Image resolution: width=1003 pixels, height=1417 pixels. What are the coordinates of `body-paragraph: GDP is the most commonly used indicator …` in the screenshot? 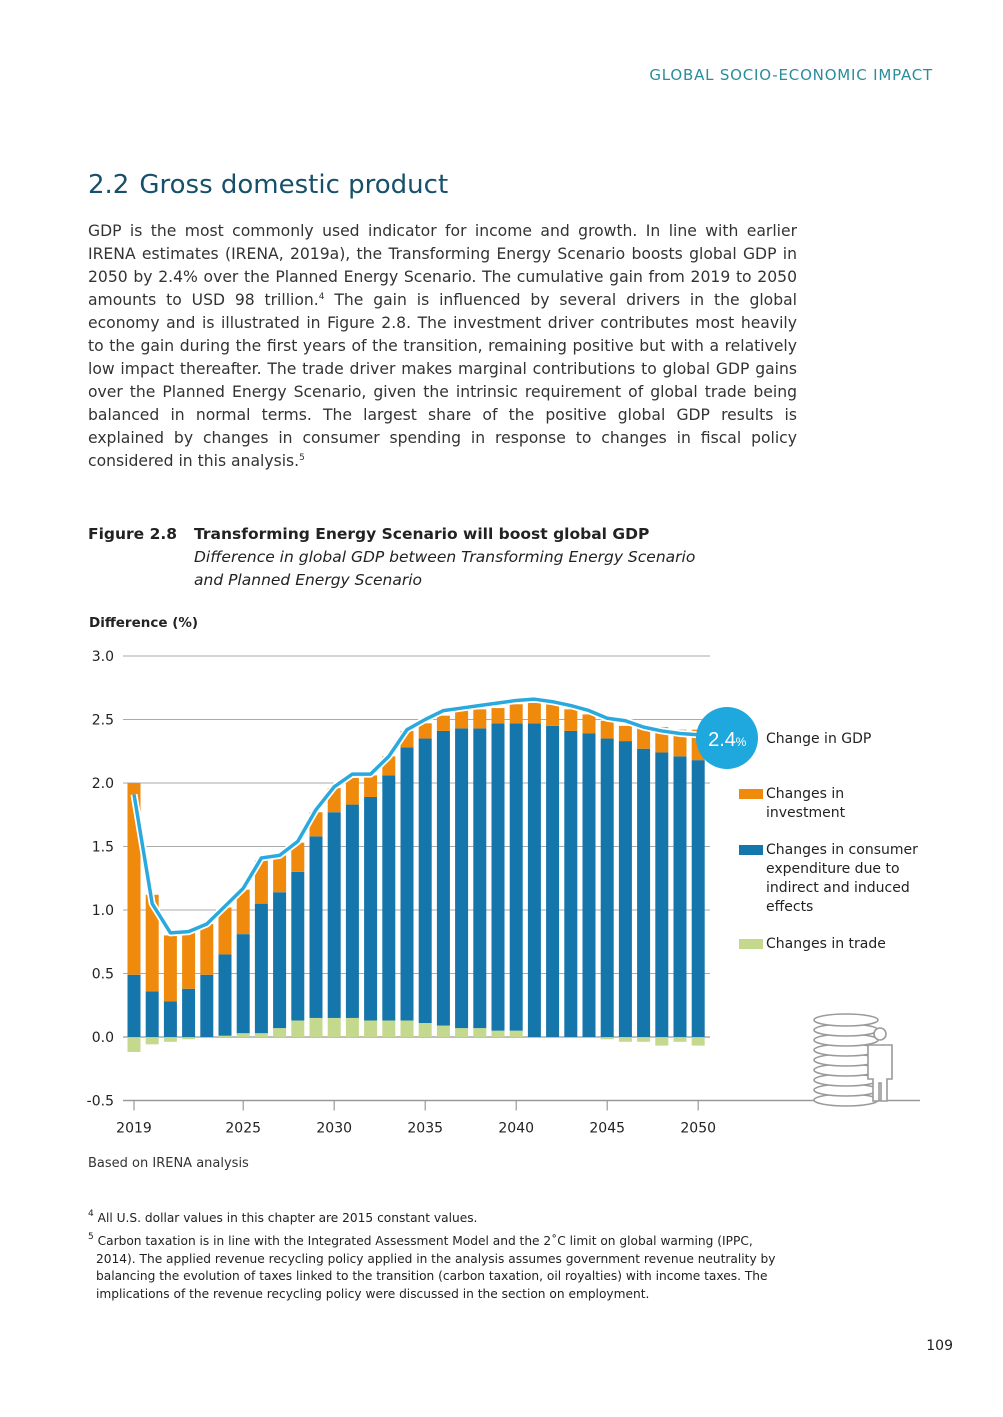 It's located at (442, 346).